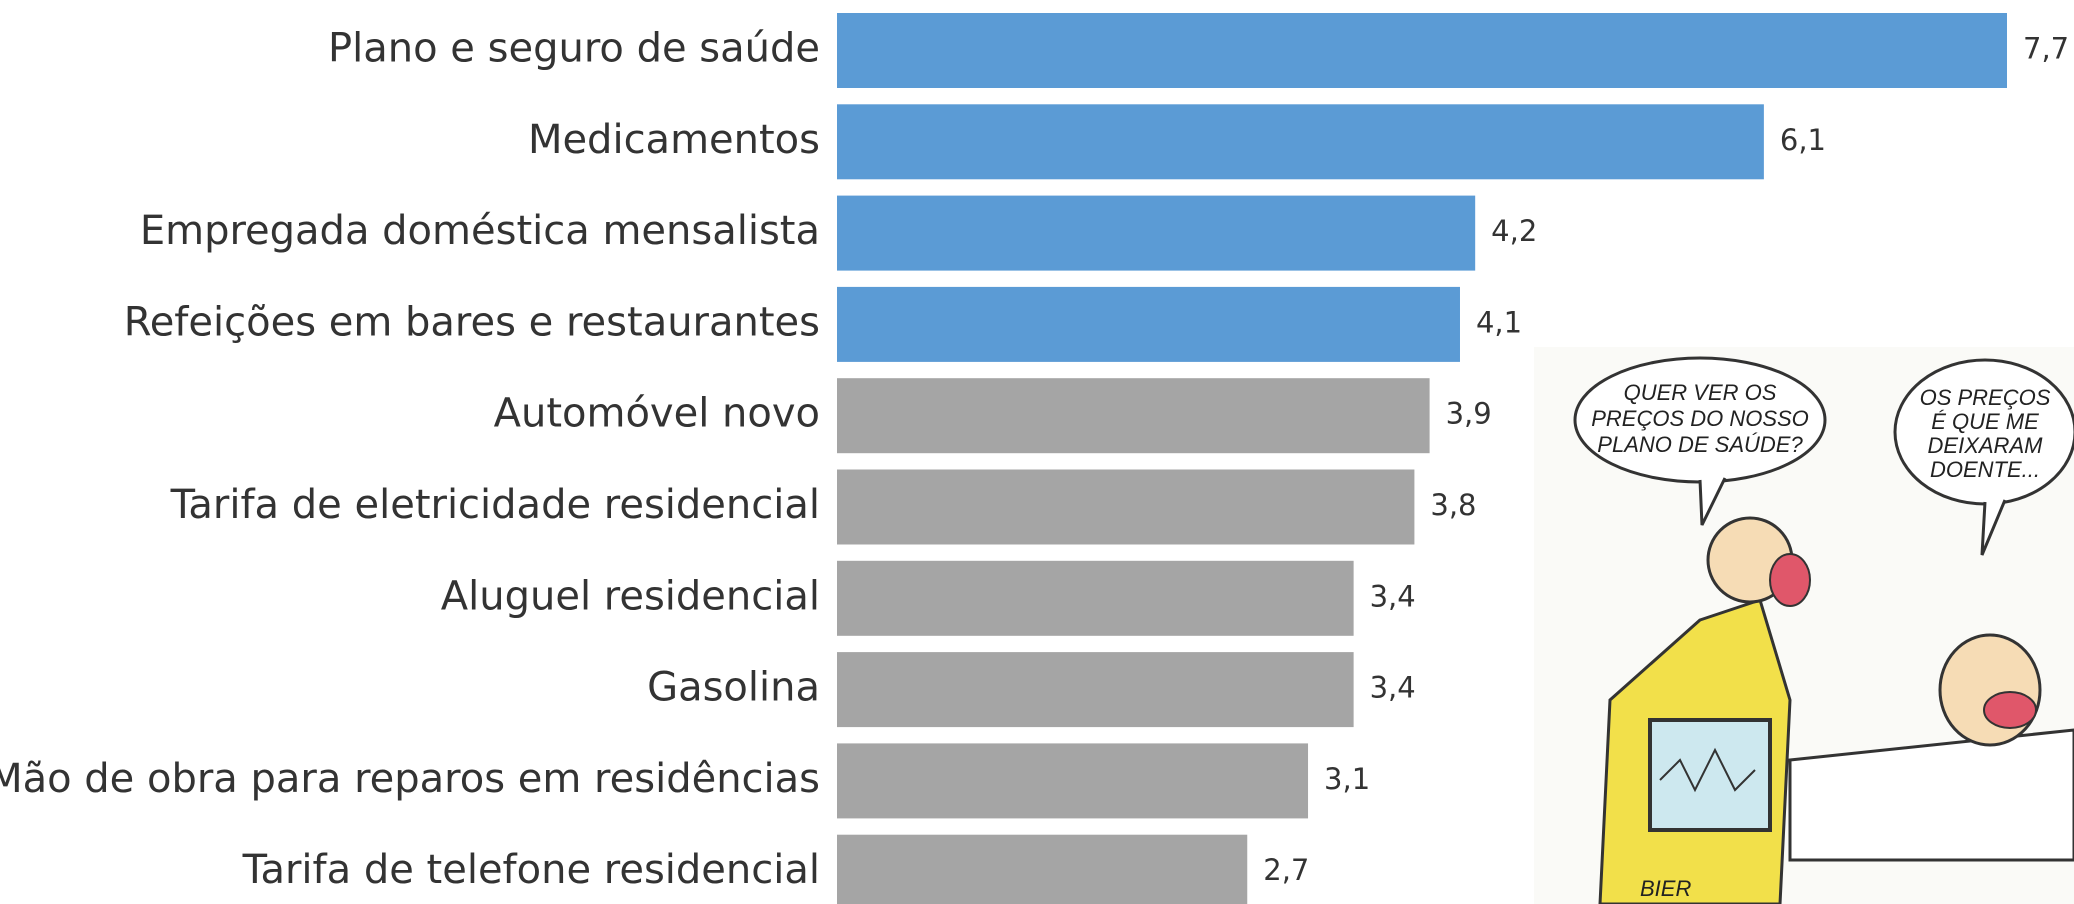 This screenshot has height=904, width=2074. Describe the element at coordinates (630, 596) in the screenshot. I see `category-label: Aluguel residencial` at that location.